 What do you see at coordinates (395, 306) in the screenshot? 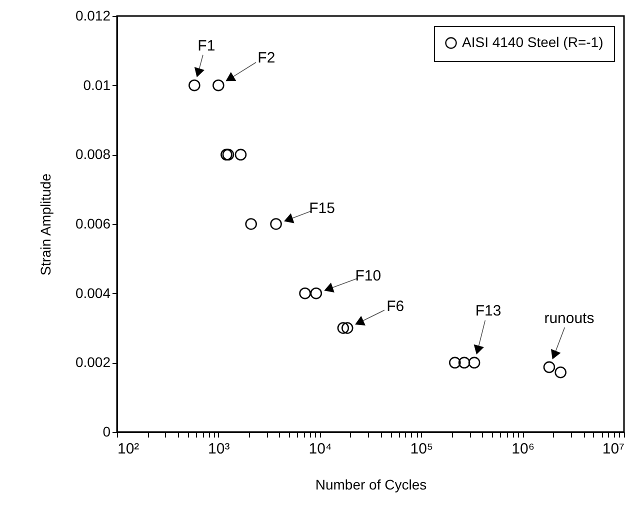
I see `annotation: F6` at bounding box center [395, 306].